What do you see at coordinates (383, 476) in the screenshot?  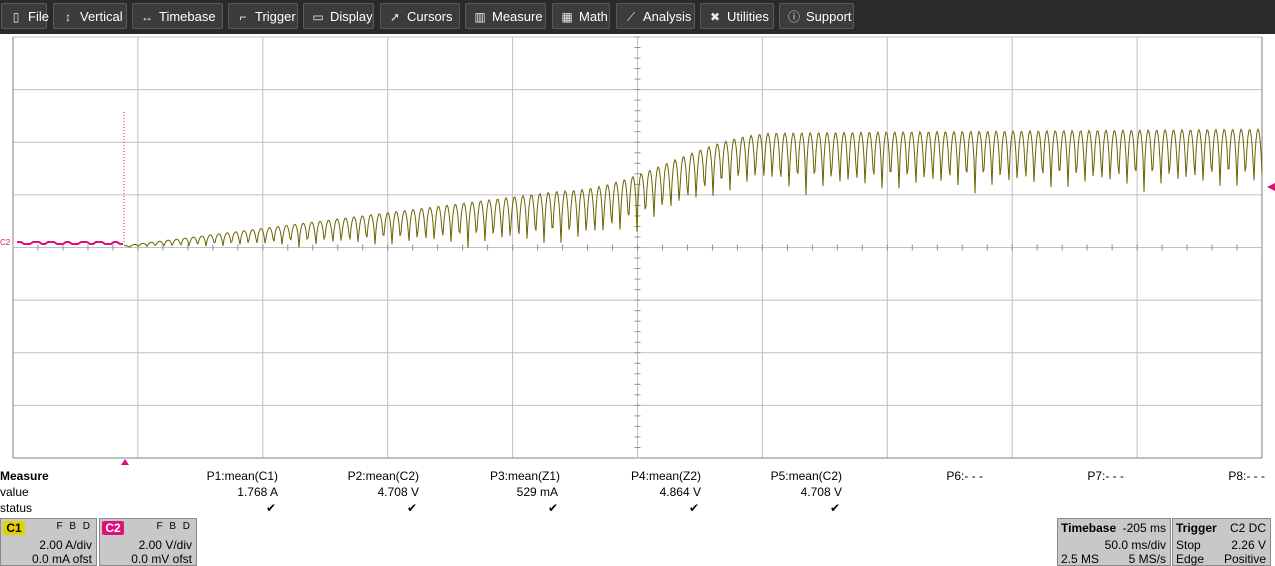 I see `p2-name: P2:mean(C2)` at bounding box center [383, 476].